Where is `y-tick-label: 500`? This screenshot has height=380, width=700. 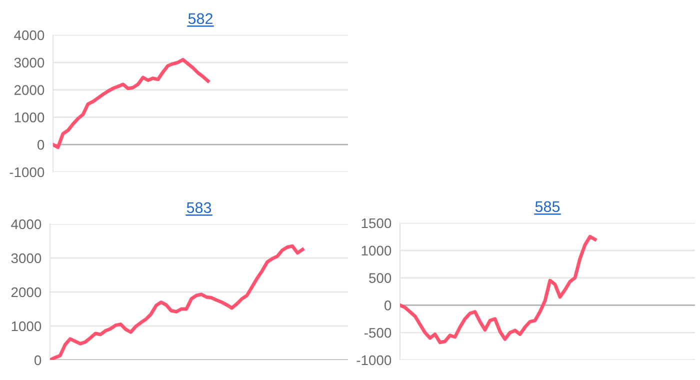
y-tick-label: 500 is located at coordinates (380, 278).